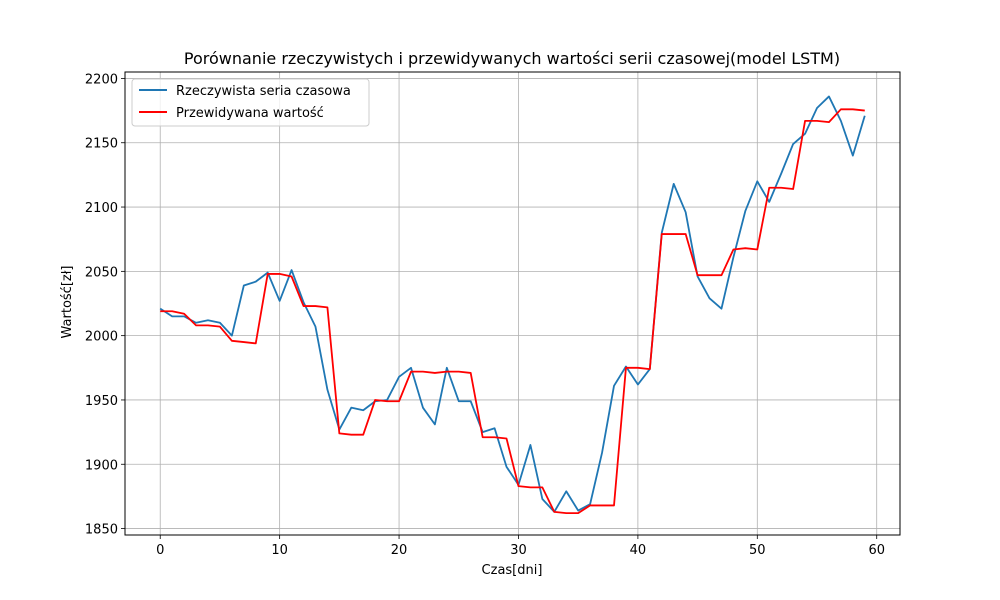 The image size is (1000, 600). I want to click on legend-label-rzeczywista: Rzeczywista seria czasowa, so click(263, 91).